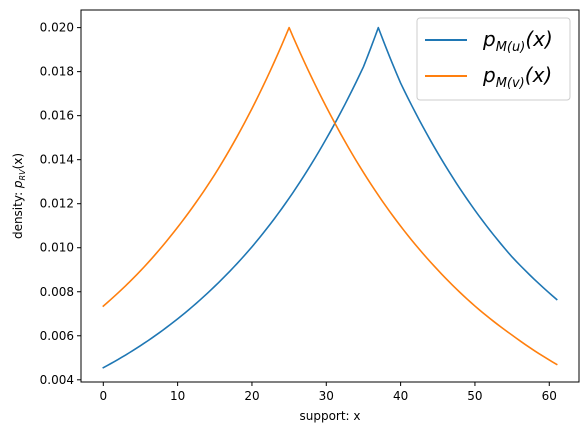 The image size is (588, 432). Describe the element at coordinates (22, 175) in the screenshot. I see `y-axis-label-sub: RV` at that location.